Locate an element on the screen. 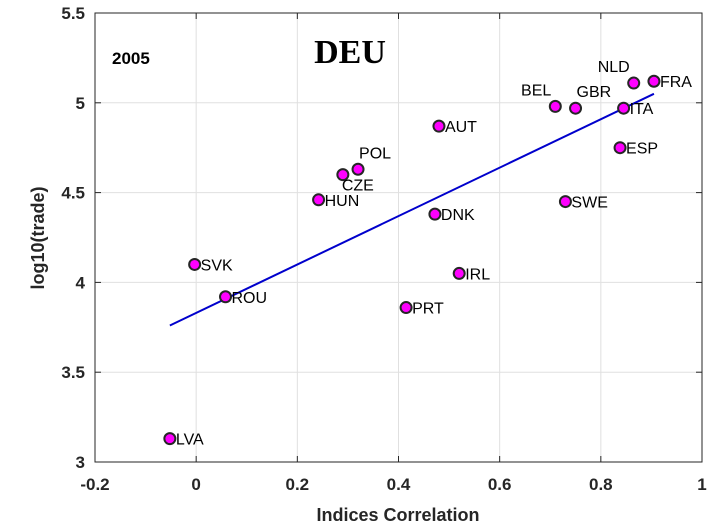 The height and width of the screenshot is (527, 725). point-label-dnk: DNK is located at coordinates (458, 215).